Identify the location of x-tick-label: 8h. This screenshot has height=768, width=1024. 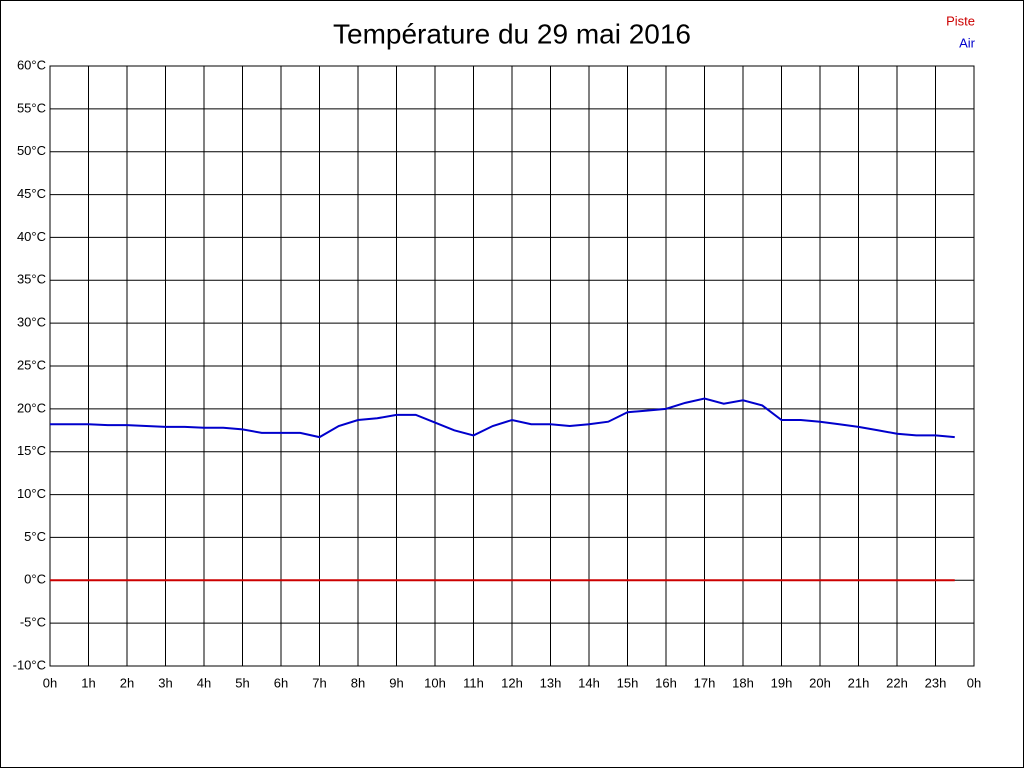
(358, 682).